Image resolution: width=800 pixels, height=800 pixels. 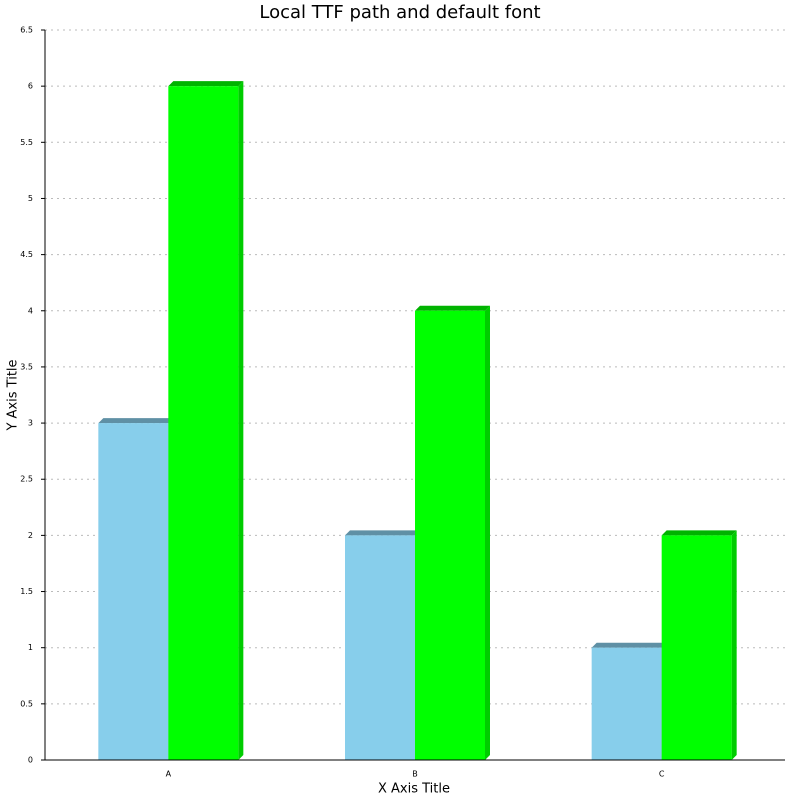 I want to click on chart-title: Local TTF path and default font, so click(x=399, y=12).